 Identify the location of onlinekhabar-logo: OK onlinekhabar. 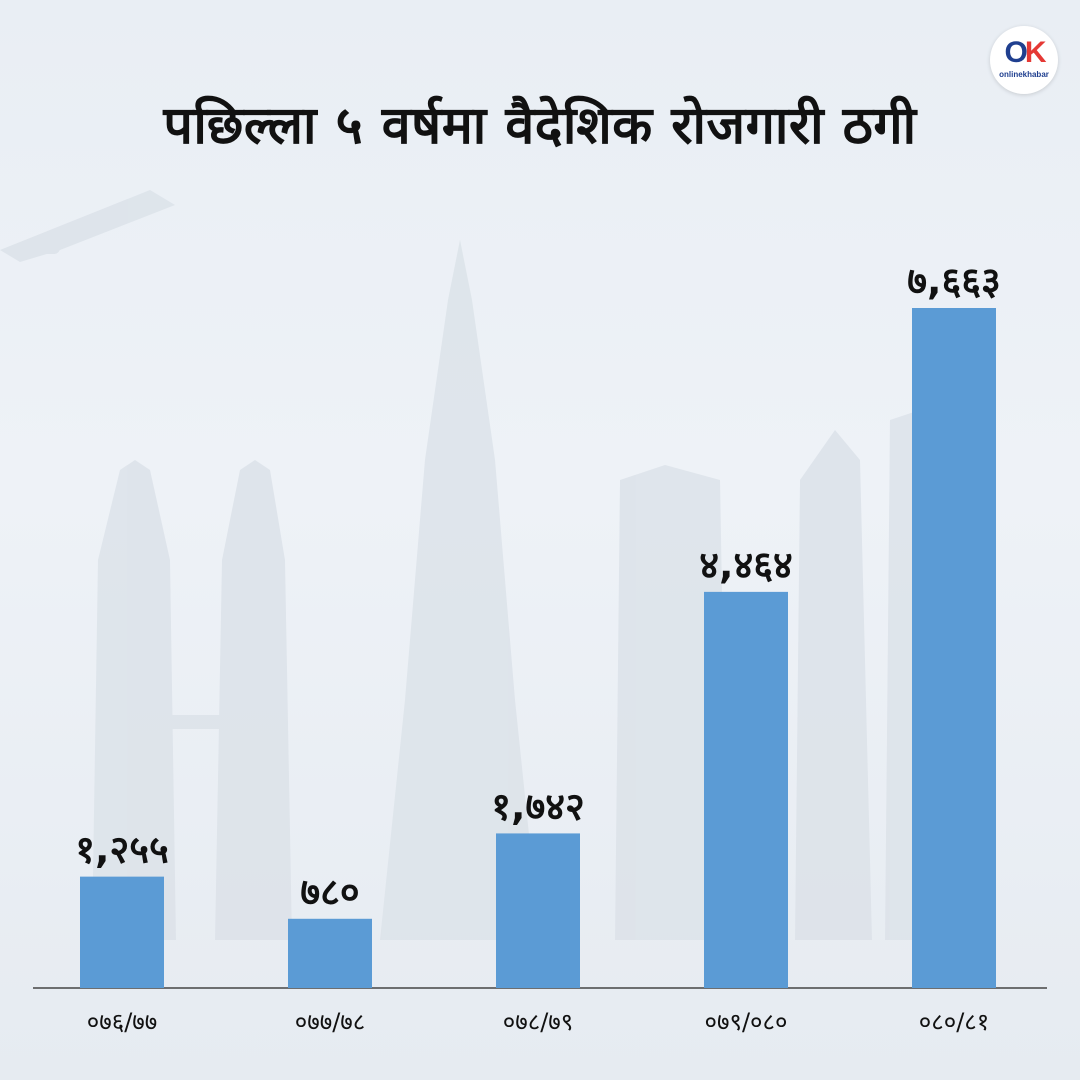
(1024, 60).